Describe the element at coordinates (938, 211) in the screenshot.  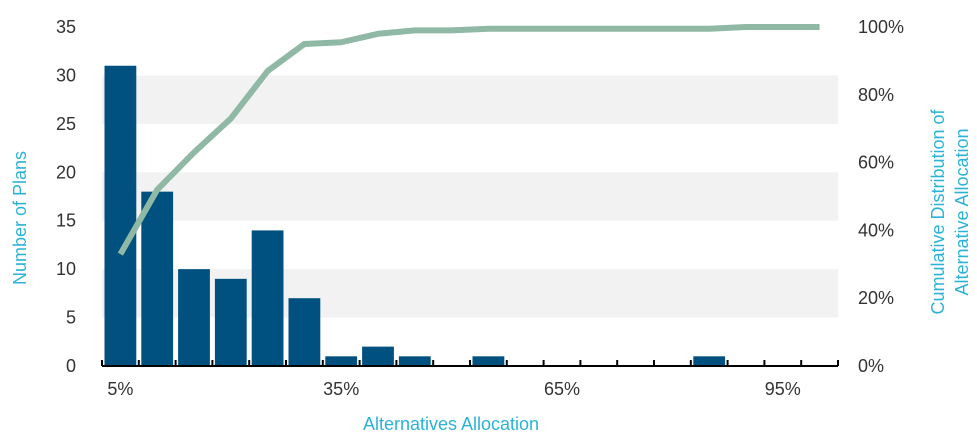
I see `y2-axis-title-line-1: Cumulative Distribution of` at that location.